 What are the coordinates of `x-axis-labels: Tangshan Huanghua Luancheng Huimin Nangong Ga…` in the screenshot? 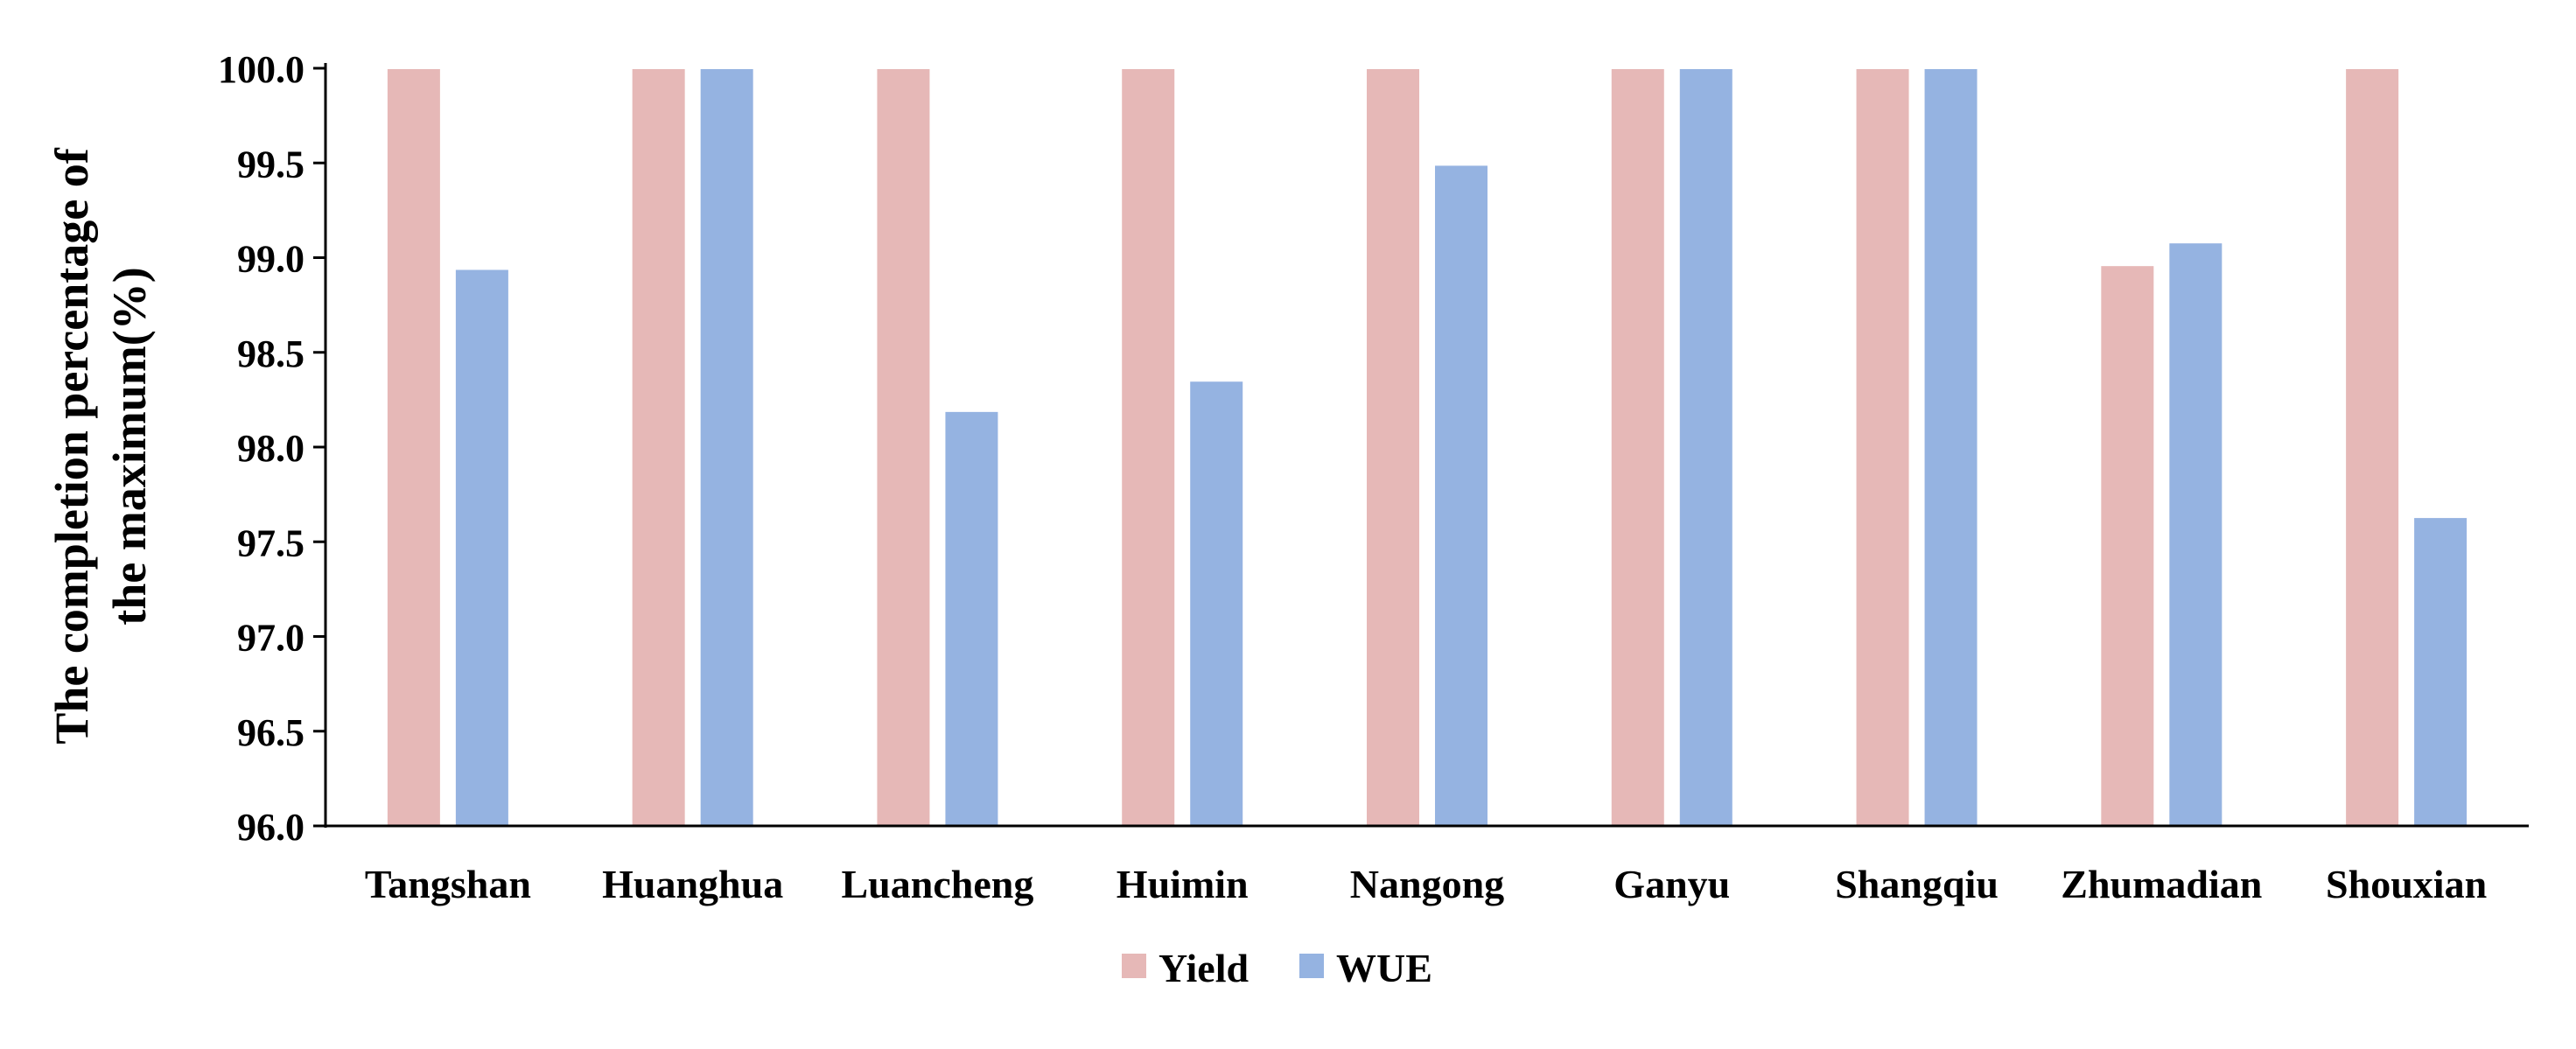 It's located at (1426, 884).